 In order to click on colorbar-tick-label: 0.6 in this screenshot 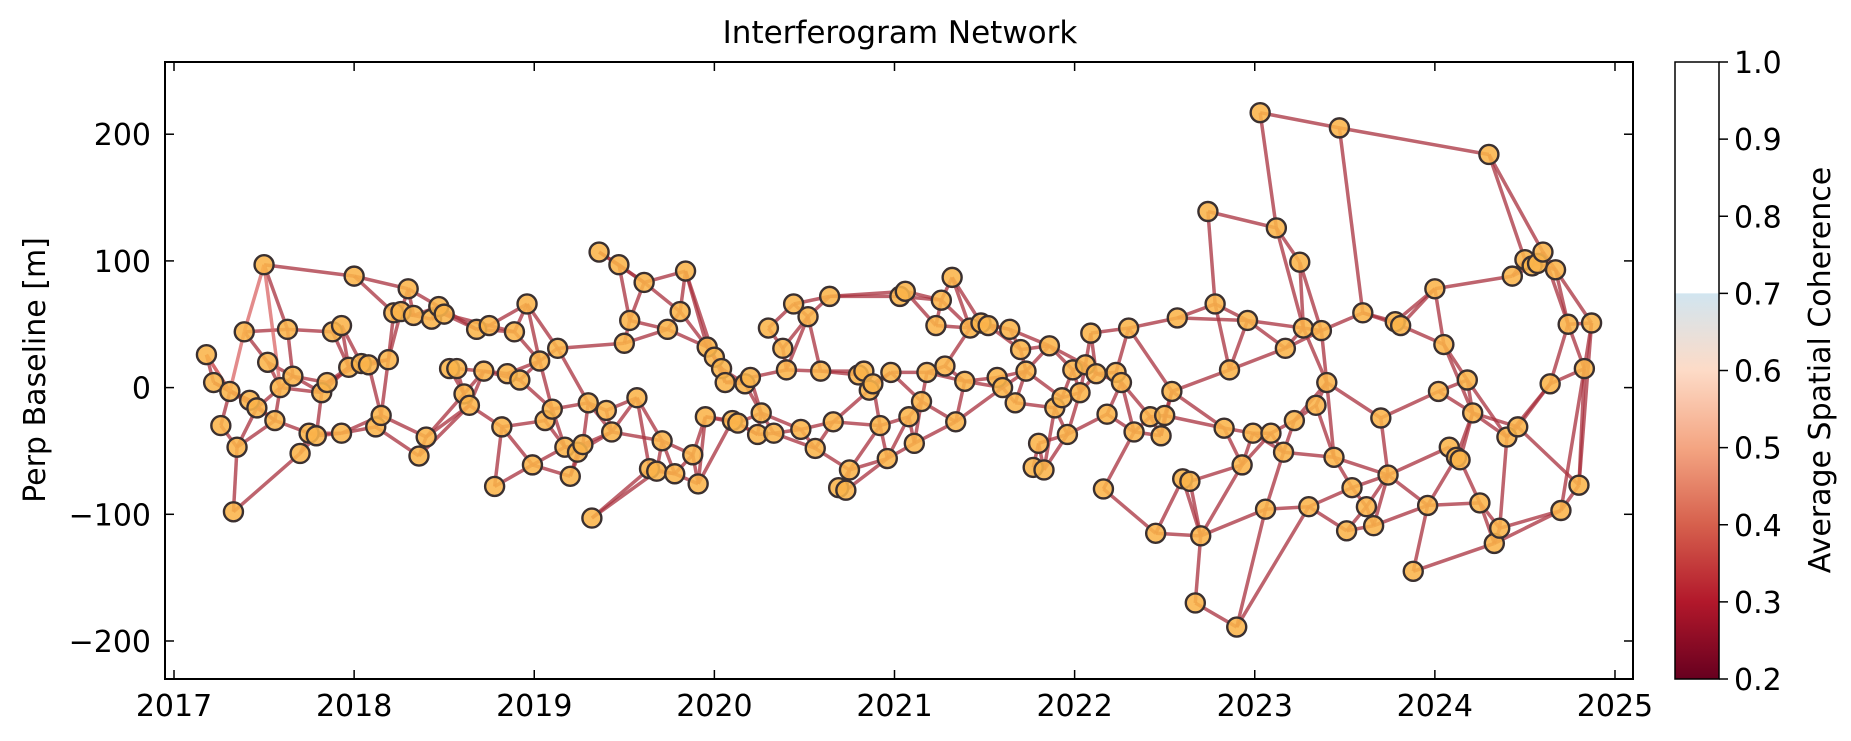, I will do `click(1758, 372)`.